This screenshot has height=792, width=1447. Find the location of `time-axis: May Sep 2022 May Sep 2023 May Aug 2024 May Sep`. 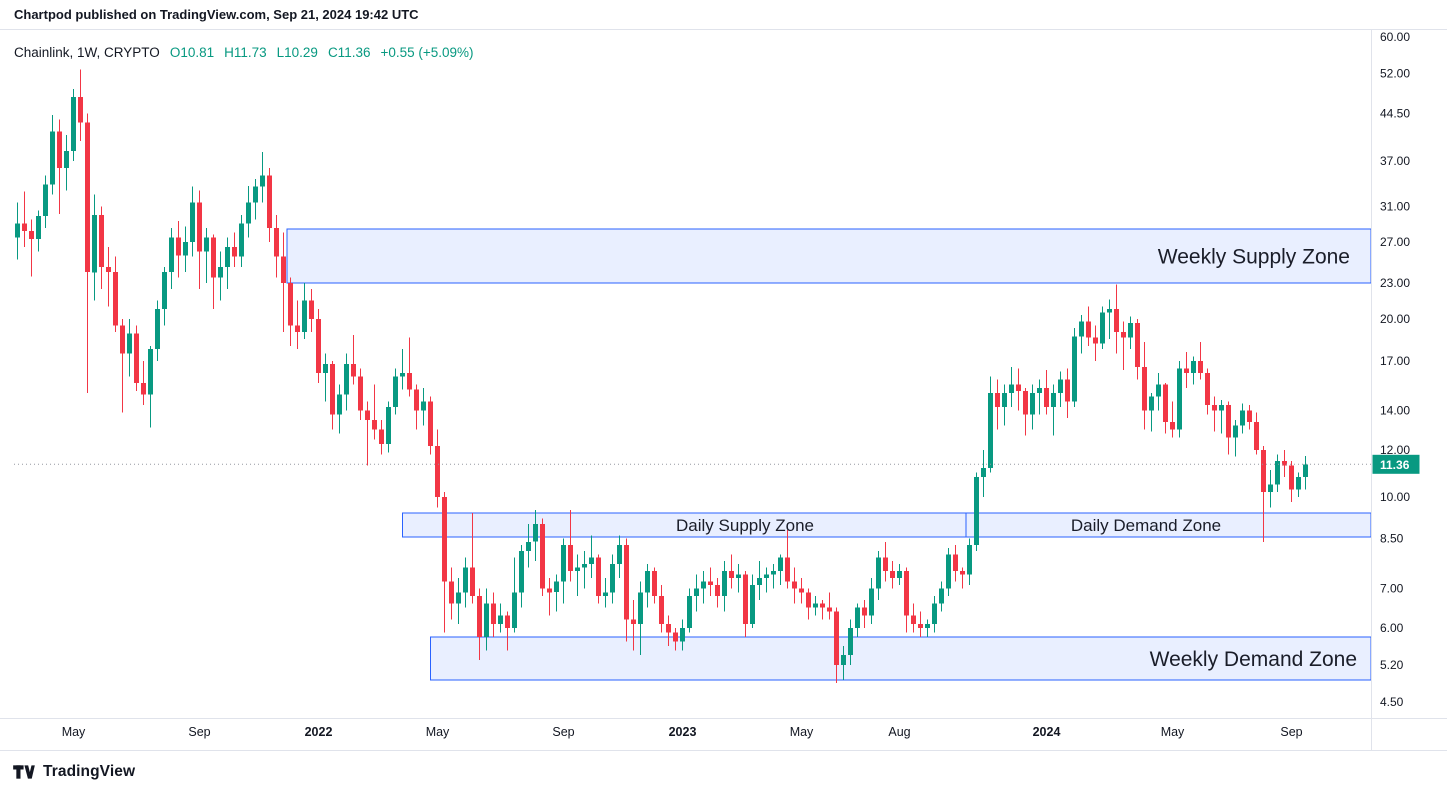

time-axis: May Sep 2022 May Sep 2023 May Aug 2024 May Sep is located at coordinates (682, 732).